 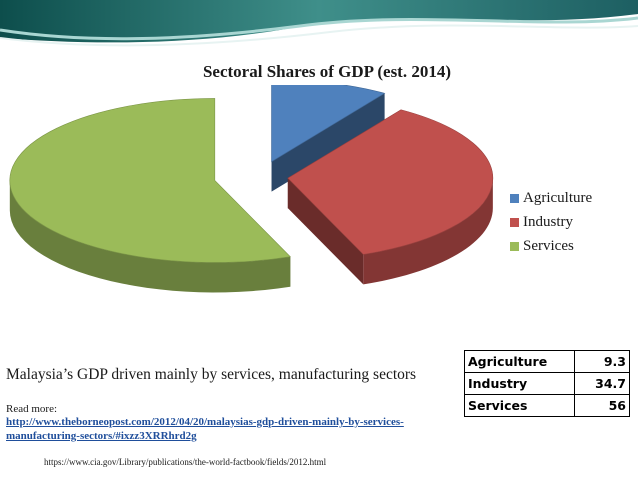 I want to click on pie-slice-industry, so click(x=390, y=197).